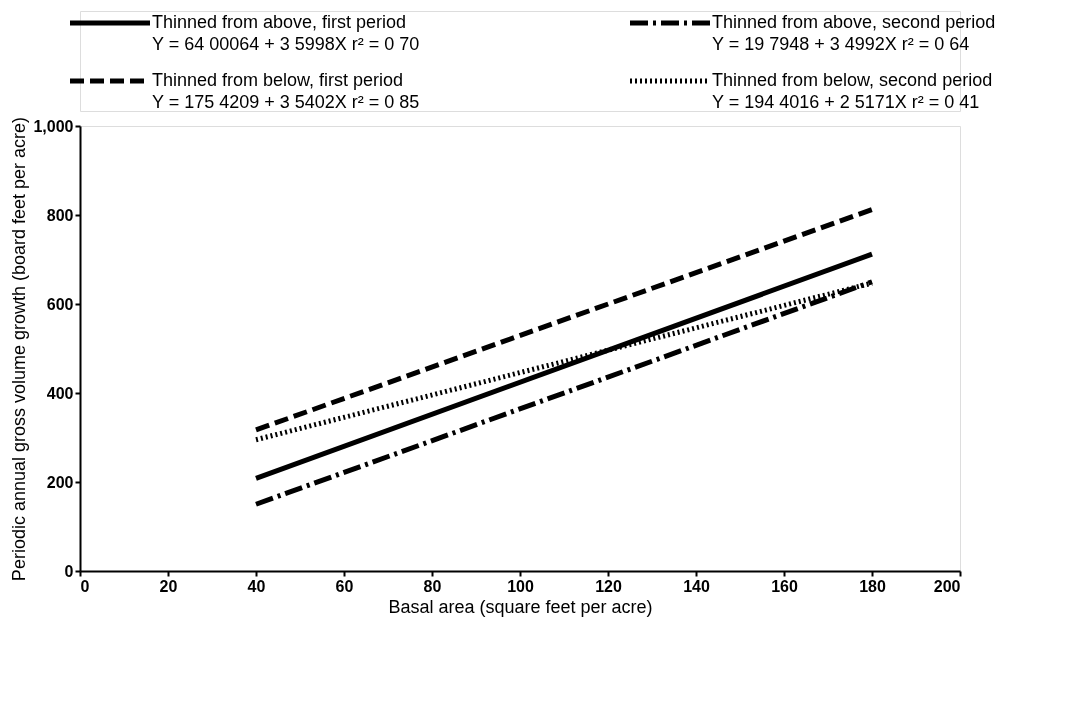 Image resolution: width=1088 pixels, height=721 pixels. I want to click on x-tick-label: 40, so click(256, 586).